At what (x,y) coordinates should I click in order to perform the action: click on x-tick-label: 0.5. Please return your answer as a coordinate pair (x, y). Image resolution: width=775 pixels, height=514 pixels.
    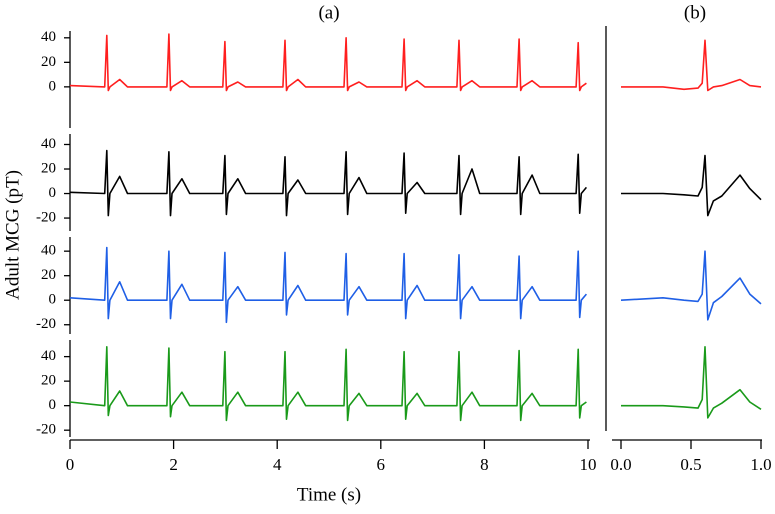
    Looking at the image, I should click on (690, 464).